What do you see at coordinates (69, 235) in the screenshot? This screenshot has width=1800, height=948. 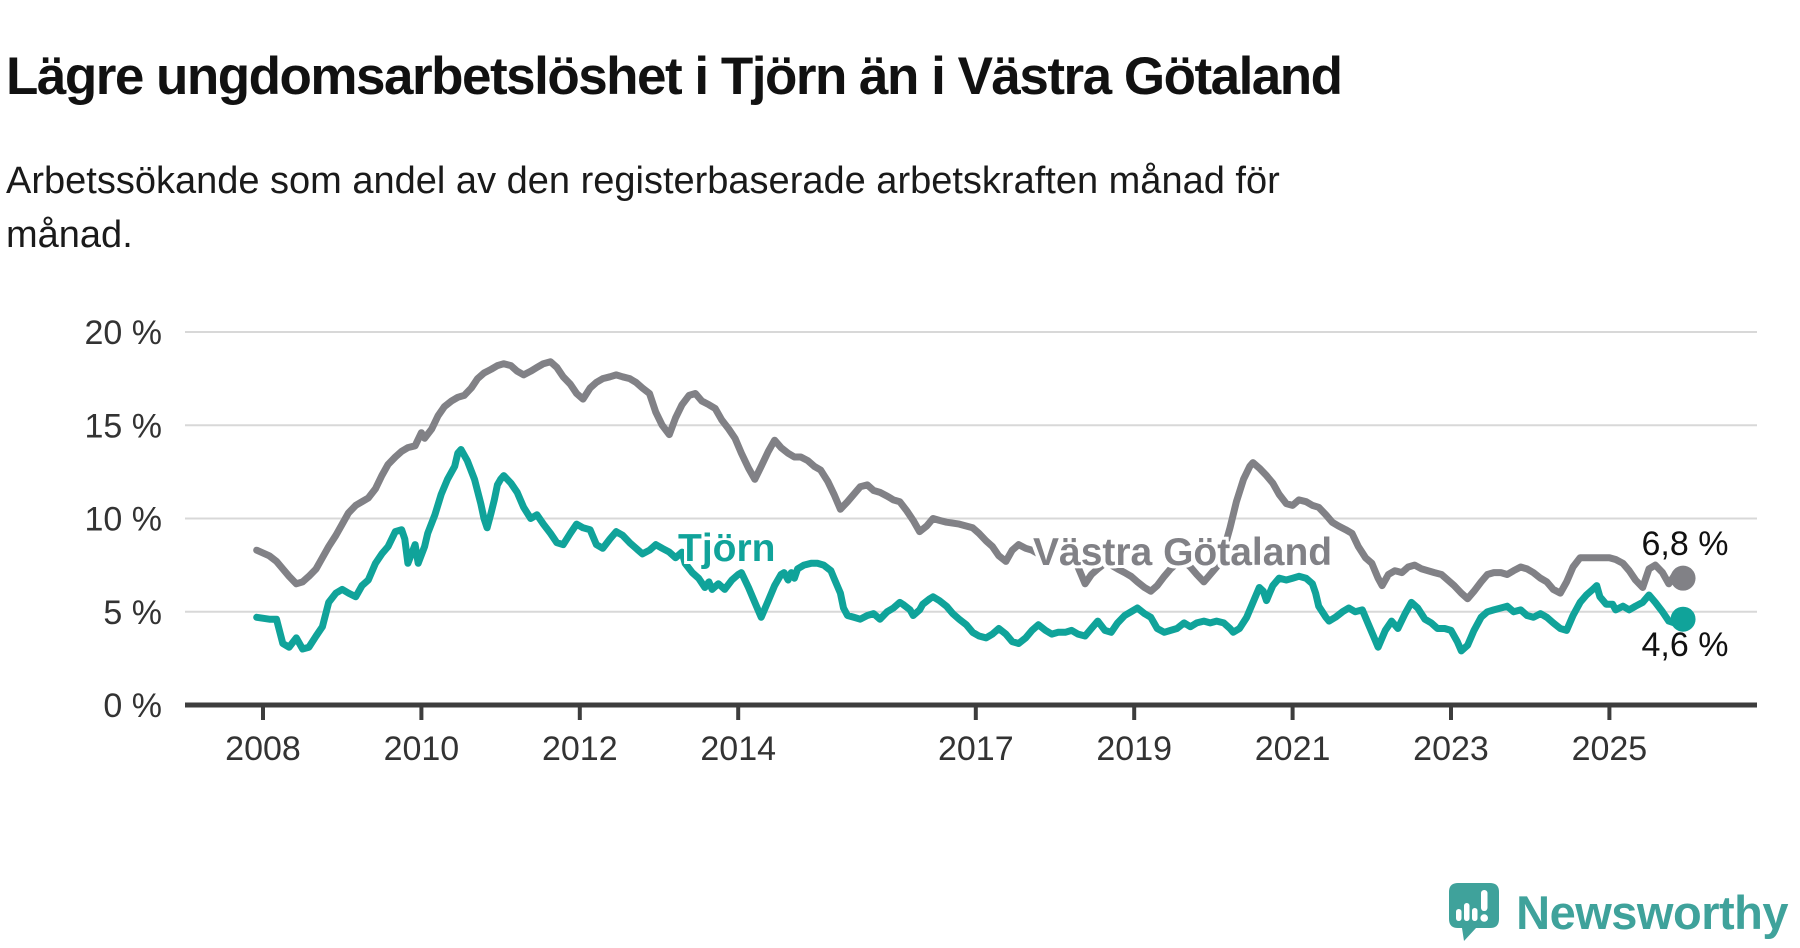 I see `subtitle-line-2: månad.` at bounding box center [69, 235].